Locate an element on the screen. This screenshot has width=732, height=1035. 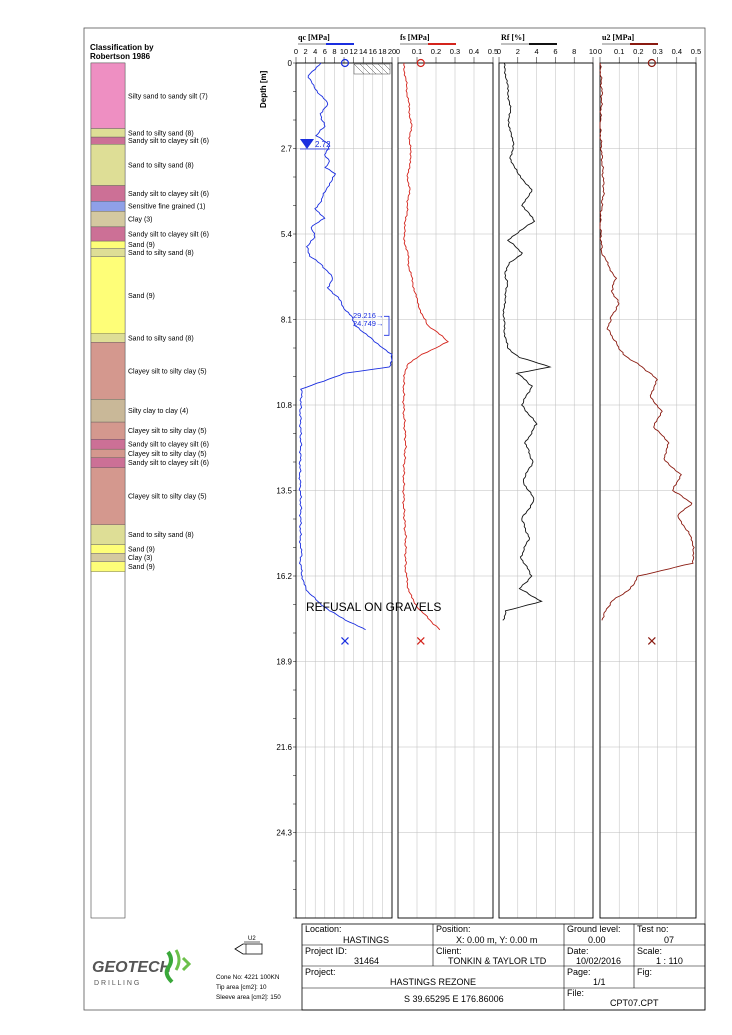
qc-peak-annotation-1: 29.216→ is located at coordinates (368, 315).